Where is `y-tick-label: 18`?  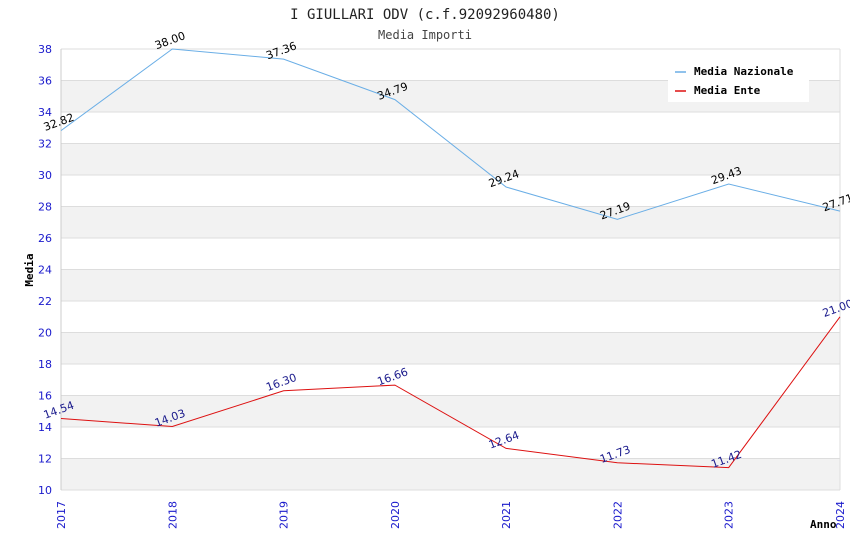
y-tick-label: 18 is located at coordinates (45, 364).